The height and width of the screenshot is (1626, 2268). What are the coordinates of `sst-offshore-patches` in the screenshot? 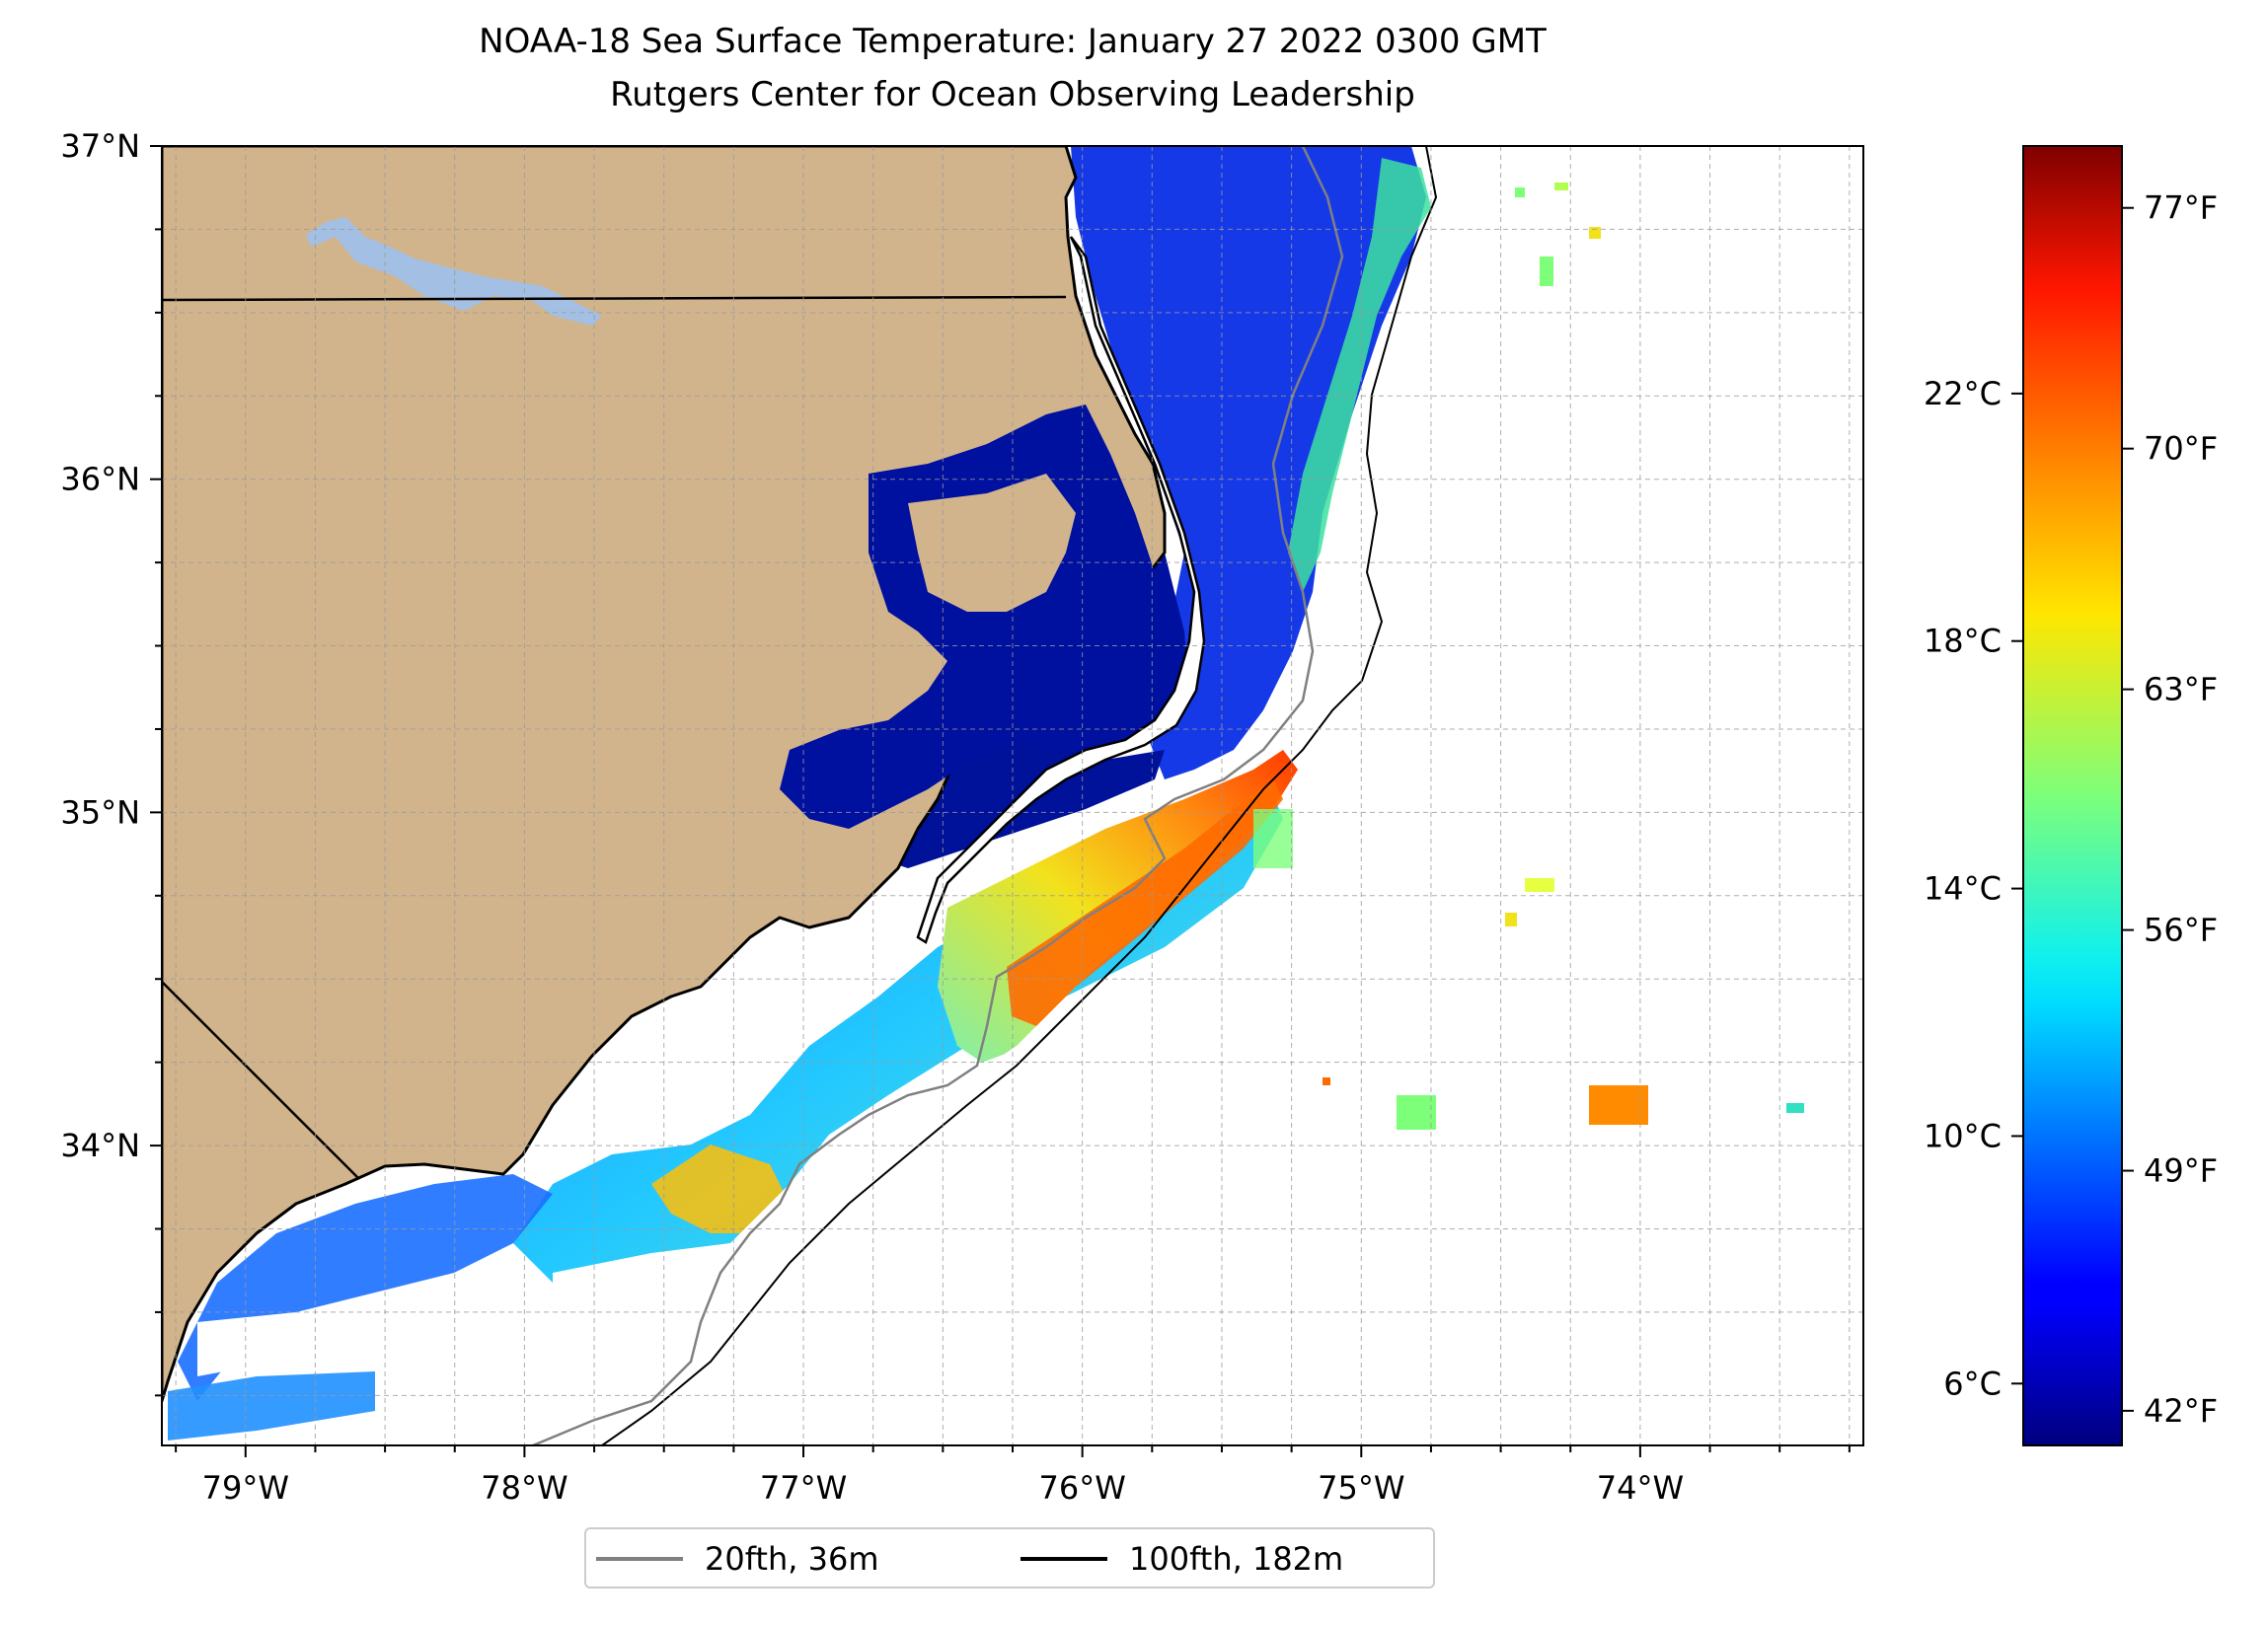 It's located at (1528, 656).